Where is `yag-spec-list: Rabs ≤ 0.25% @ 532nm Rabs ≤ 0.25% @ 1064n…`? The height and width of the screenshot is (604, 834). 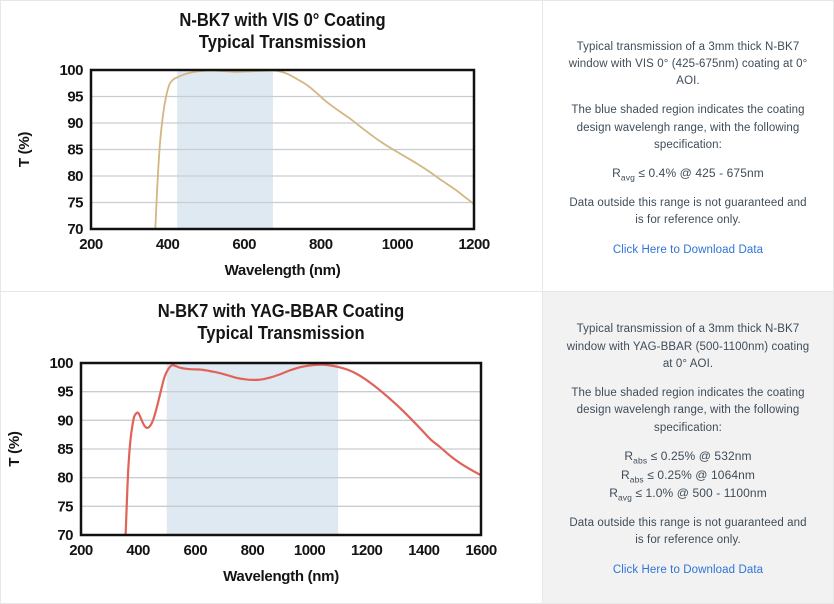
yag-spec-list: Rabs ≤ 0.25% @ 532nm Rabs ≤ 0.25% @ 1064n… is located at coordinates (688, 476).